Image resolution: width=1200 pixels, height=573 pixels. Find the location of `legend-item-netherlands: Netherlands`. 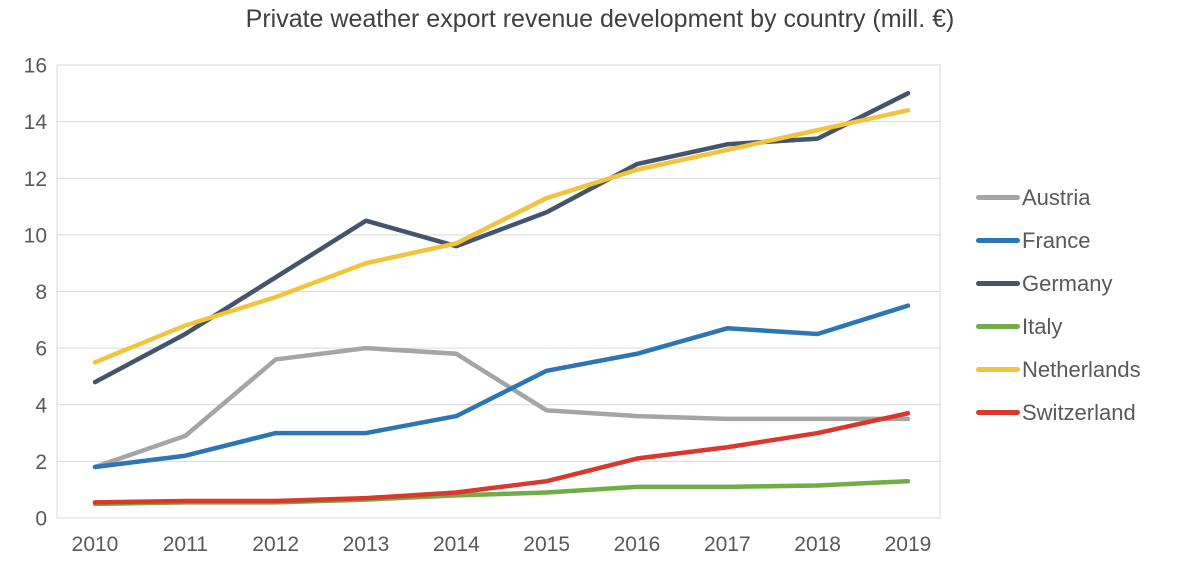

legend-item-netherlands: Netherlands is located at coordinates (1058, 369).